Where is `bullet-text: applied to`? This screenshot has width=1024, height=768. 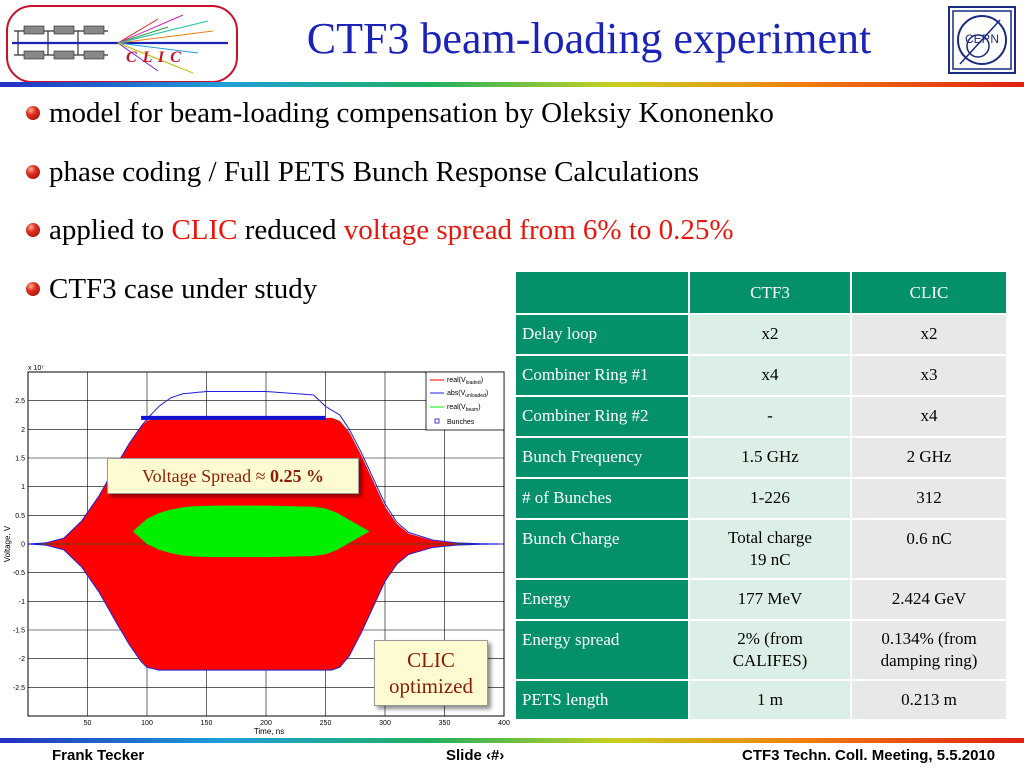
bullet-text: applied to is located at coordinates (110, 230).